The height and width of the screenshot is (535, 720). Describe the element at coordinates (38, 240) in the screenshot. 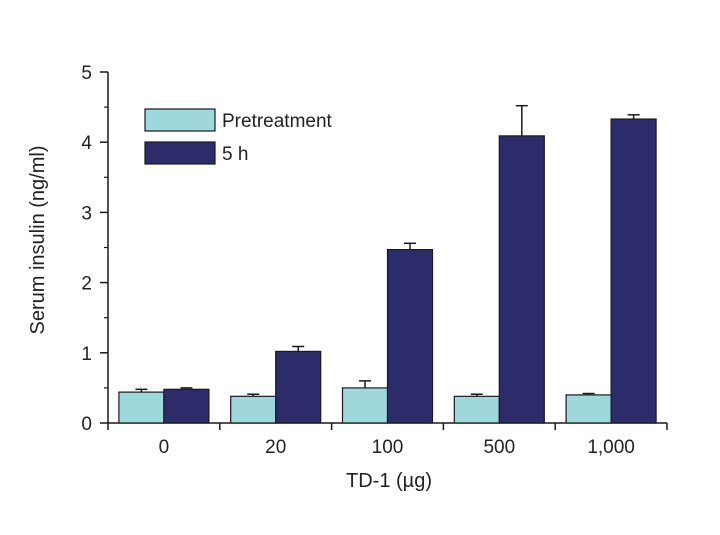

I see `y-axis-title: Serum insulin (ng/ml)` at that location.